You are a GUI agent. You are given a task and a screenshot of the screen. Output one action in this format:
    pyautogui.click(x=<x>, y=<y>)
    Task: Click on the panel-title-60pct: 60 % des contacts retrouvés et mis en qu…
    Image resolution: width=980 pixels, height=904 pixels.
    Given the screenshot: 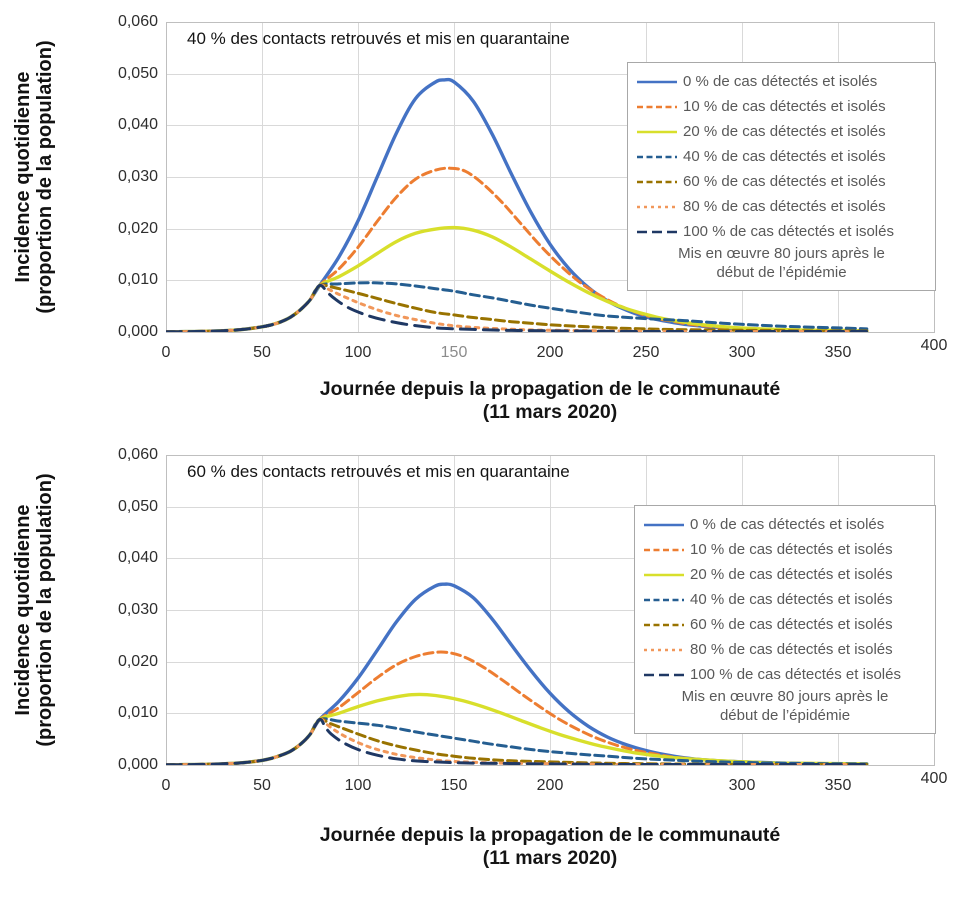 What is the action you would take?
    pyautogui.click(x=378, y=471)
    